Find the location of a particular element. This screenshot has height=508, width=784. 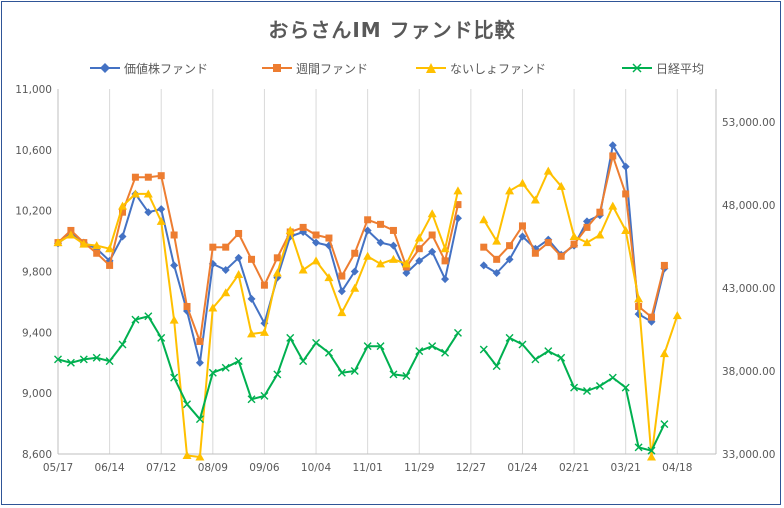

y-right-tick-label: 33,000.00 is located at coordinates (748, 455).